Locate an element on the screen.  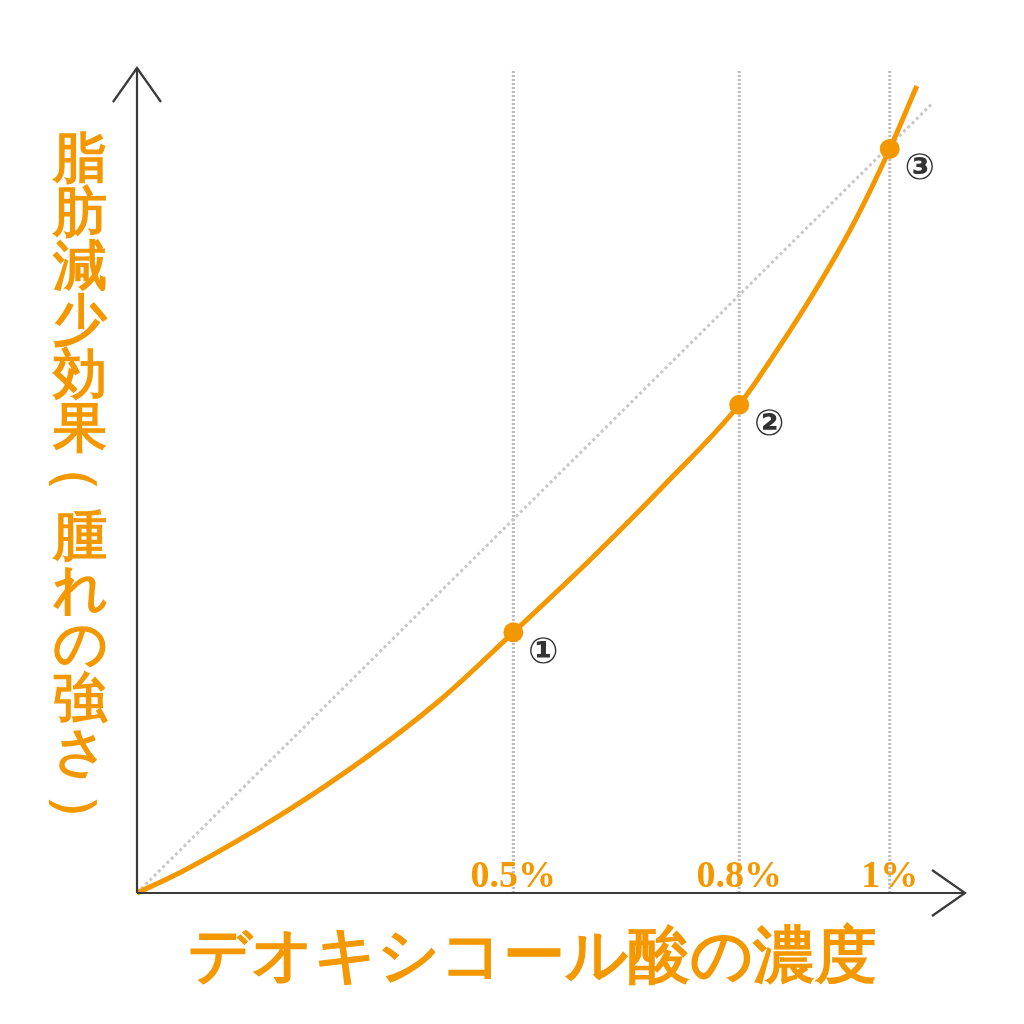
x-tick-label: 0.8% is located at coordinates (739, 874).